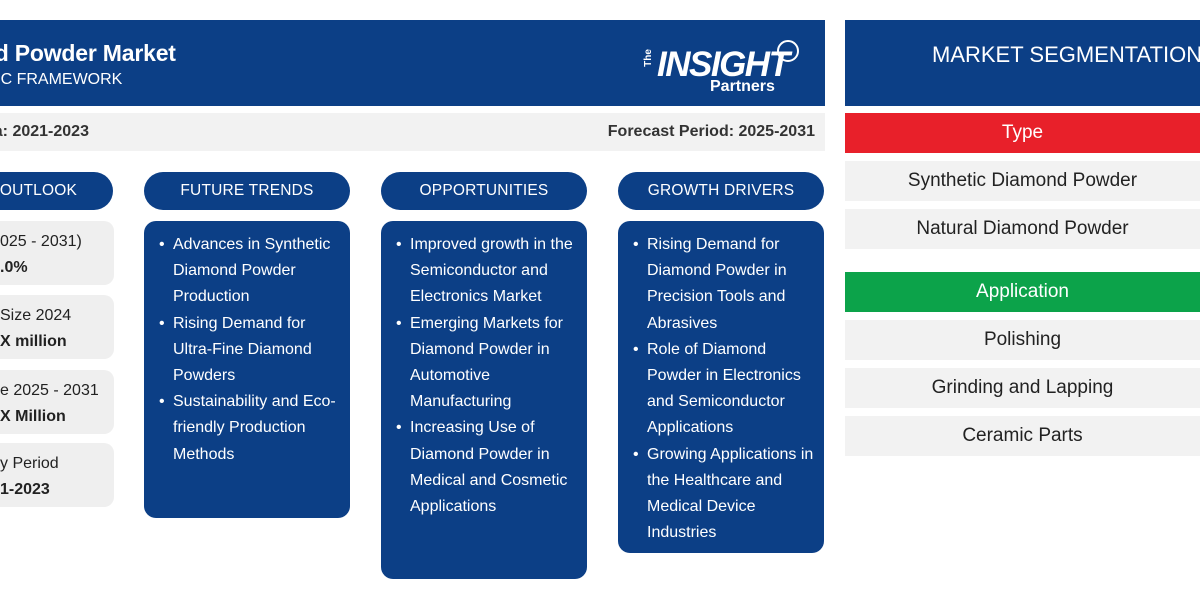 This screenshot has width=1200, height=600. What do you see at coordinates (25, 489) in the screenshot?
I see `outlook-history-value: 1-2023` at bounding box center [25, 489].